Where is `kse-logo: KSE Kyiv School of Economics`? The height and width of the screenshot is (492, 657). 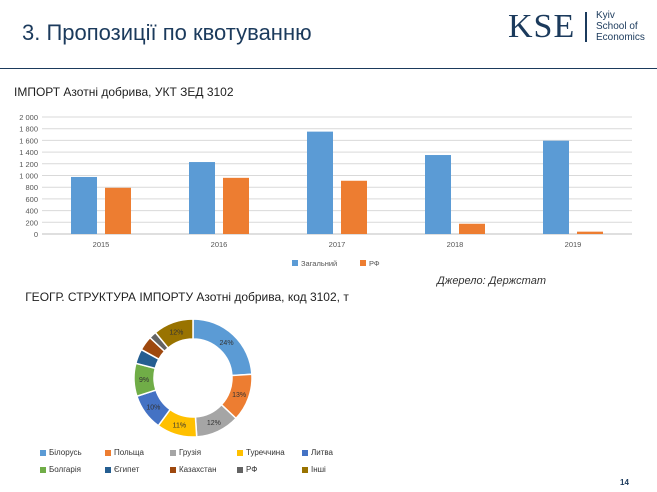 kse-logo: KSE Kyiv School of Economics is located at coordinates (578, 26).